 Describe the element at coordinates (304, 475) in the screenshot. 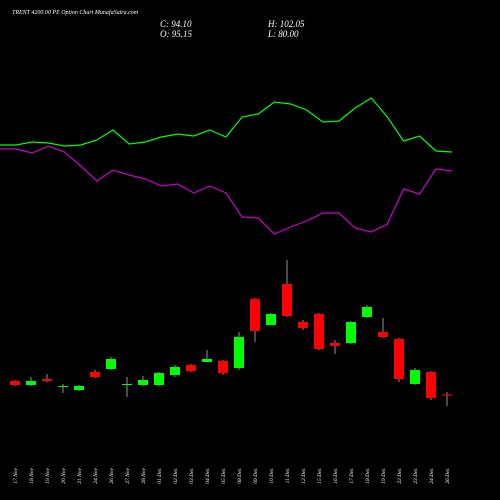

I see `x-tick-label: 12 Dec` at that location.